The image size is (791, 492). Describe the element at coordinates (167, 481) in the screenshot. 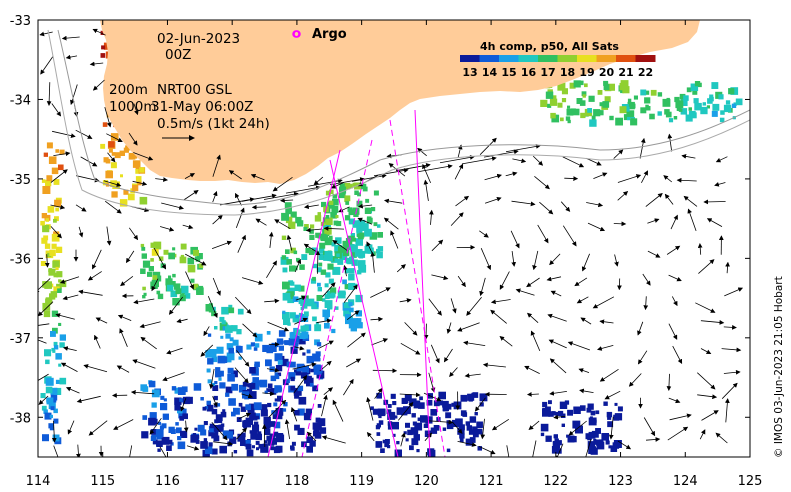

I see `x-tick-label: 116` at that location.